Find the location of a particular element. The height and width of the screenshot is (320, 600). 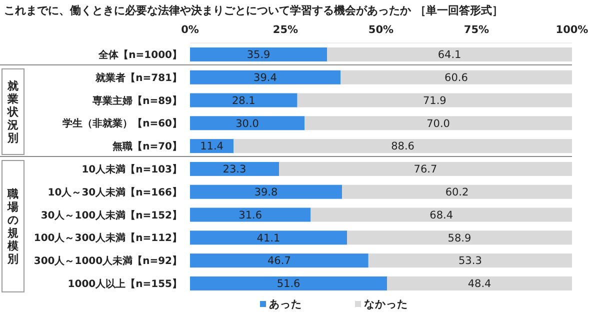

data-label: 71.9 is located at coordinates (434, 100).